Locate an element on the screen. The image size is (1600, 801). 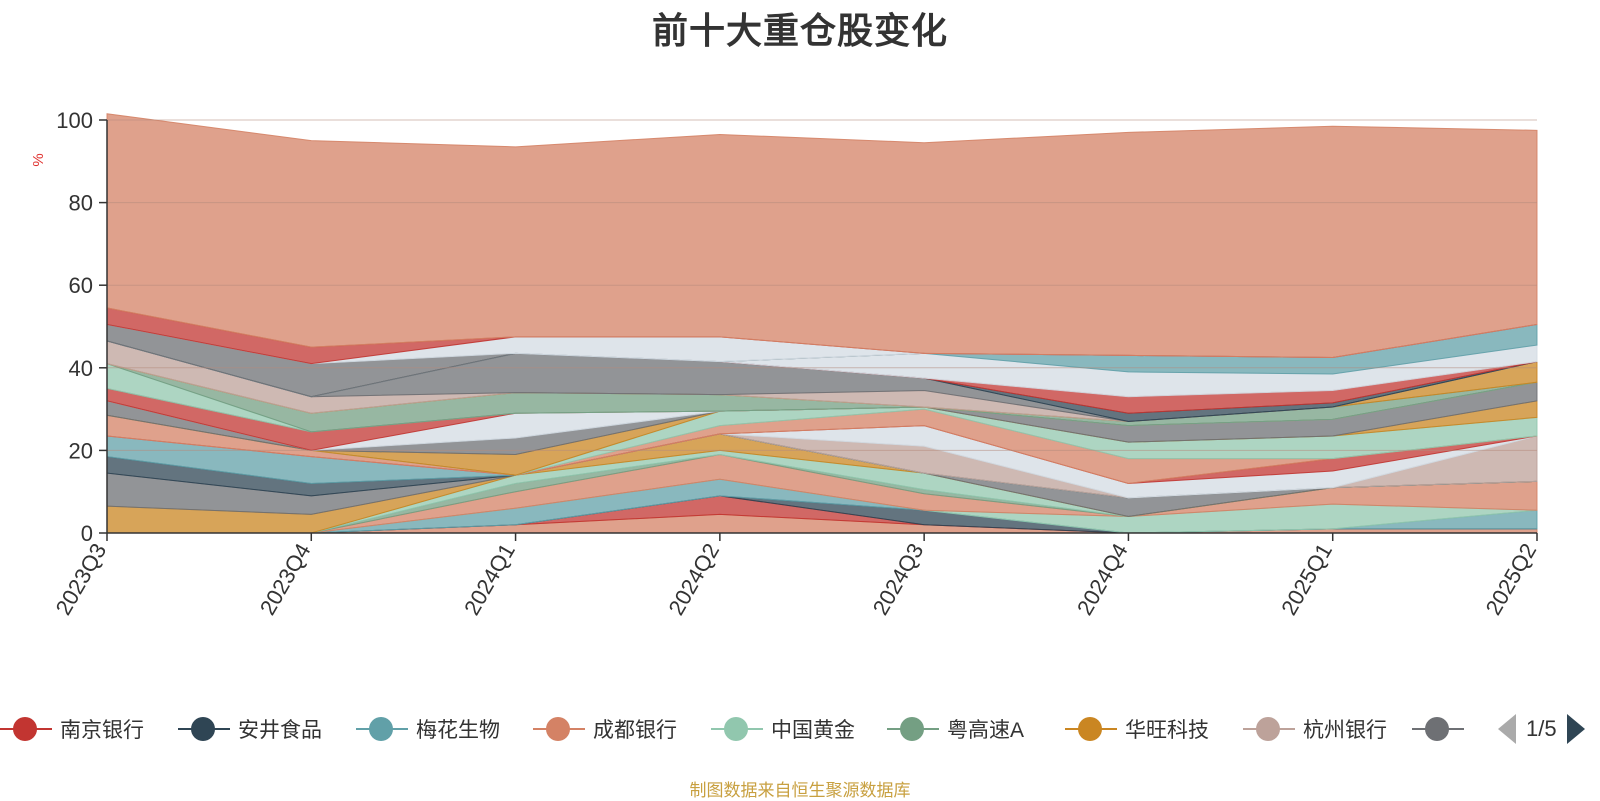
x-tick-label-2023Q4: 2023Q4 is located at coordinates (285, 579).